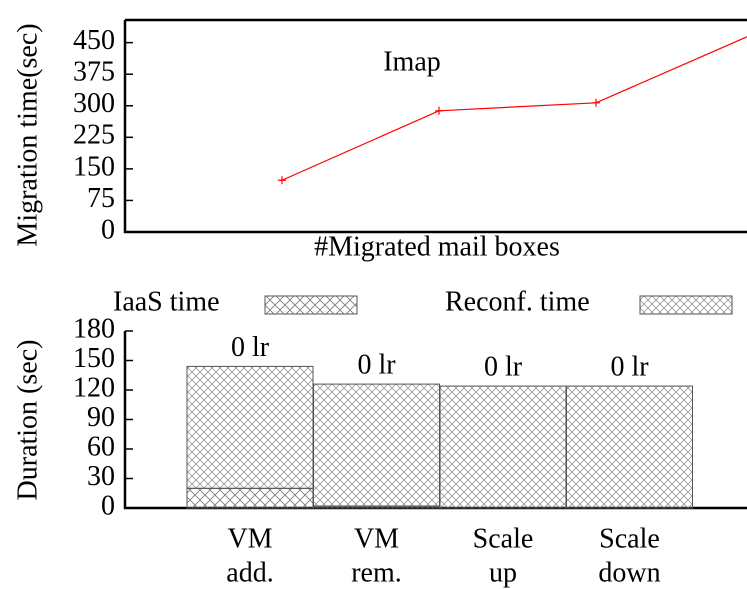 The image size is (747, 589). Describe the element at coordinates (94, 387) in the screenshot. I see `y-tick-label: 120` at that location.